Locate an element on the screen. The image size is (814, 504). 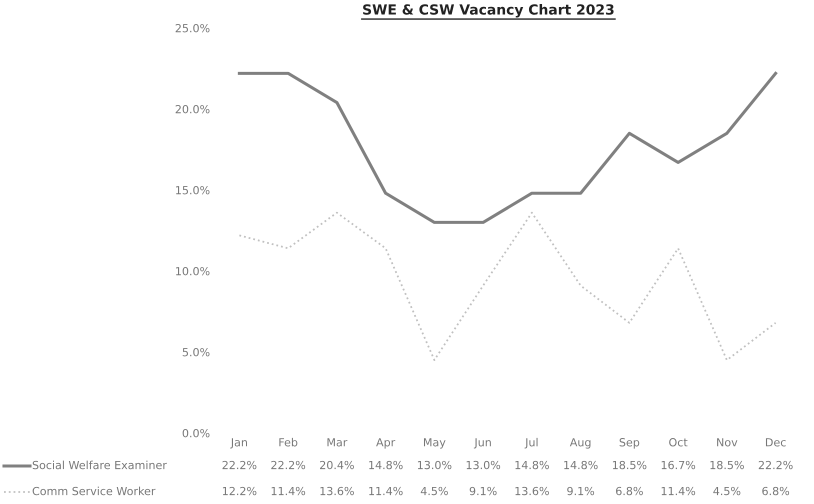
x-tick-label: Oct is located at coordinates (678, 442).